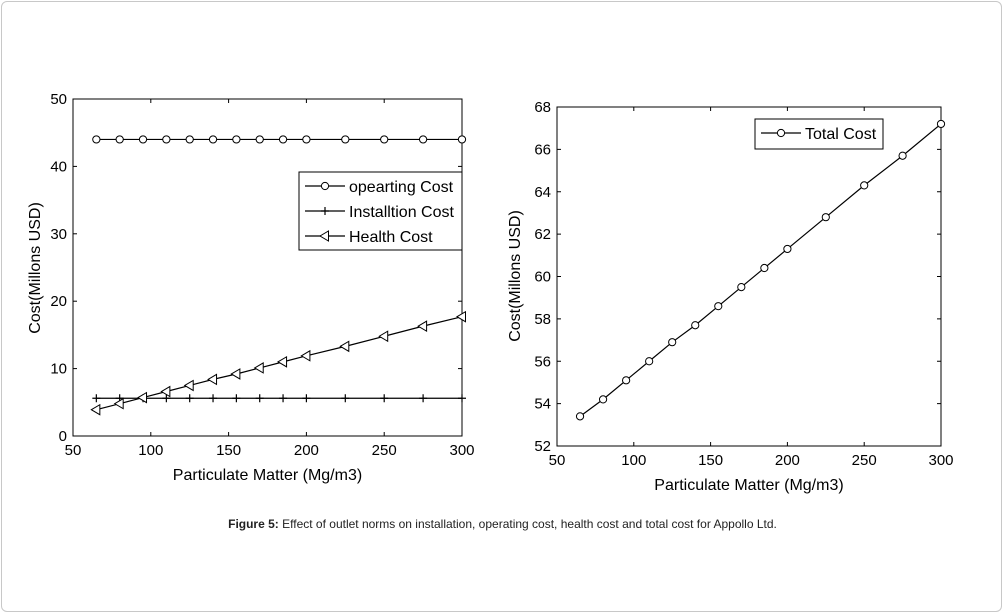  Describe the element at coordinates (401, 212) in the screenshot. I see `legend-entry: Installtion Cost` at that location.